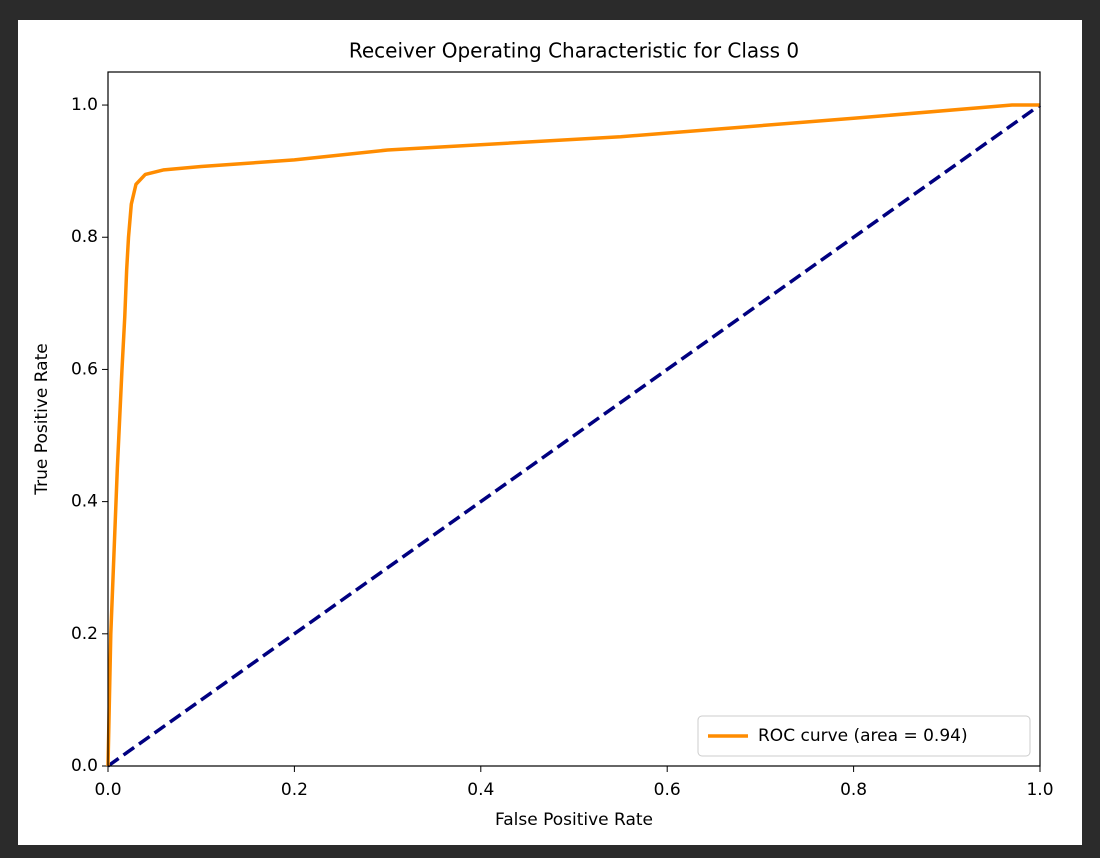 This screenshot has height=858, width=1100. What do you see at coordinates (853, 790) in the screenshot?
I see `x-tick-label: 0.8` at bounding box center [853, 790].